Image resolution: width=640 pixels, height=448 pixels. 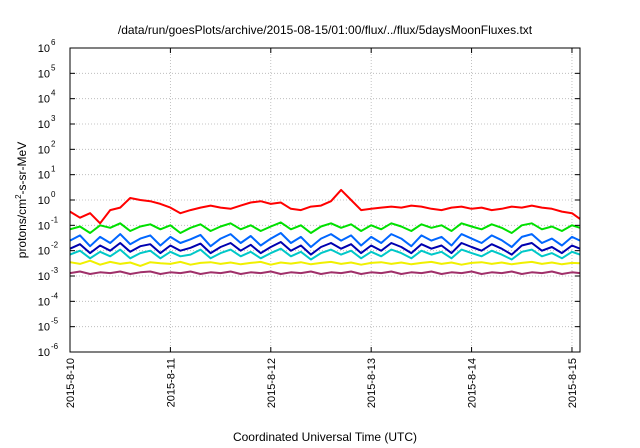 I want to click on y-tick-label: 10⁻², so click(x=48, y=249).